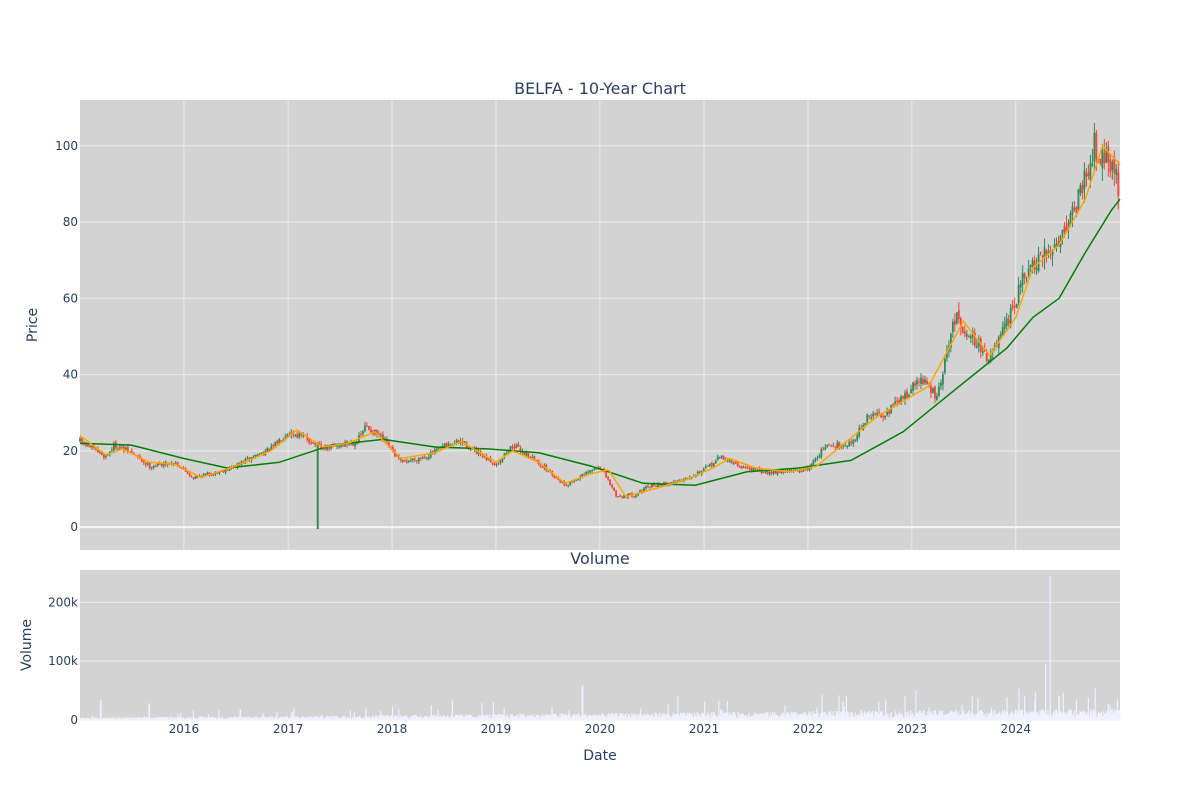  What do you see at coordinates (70, 222) in the screenshot?
I see `price-y-tick-label: 80` at bounding box center [70, 222].